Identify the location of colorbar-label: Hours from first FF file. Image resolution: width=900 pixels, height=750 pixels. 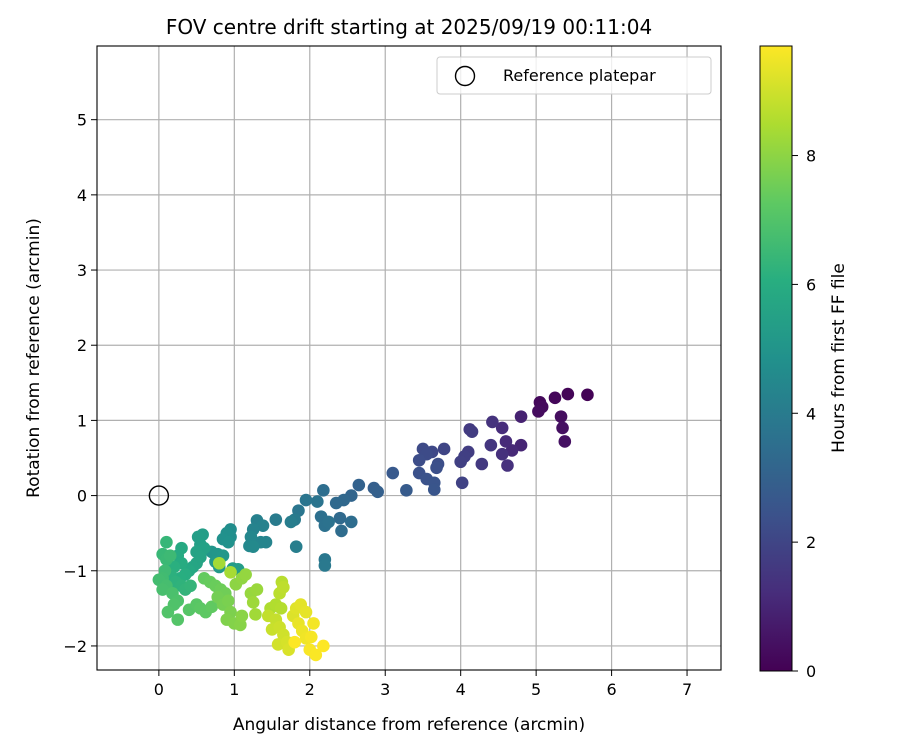
(839, 358).